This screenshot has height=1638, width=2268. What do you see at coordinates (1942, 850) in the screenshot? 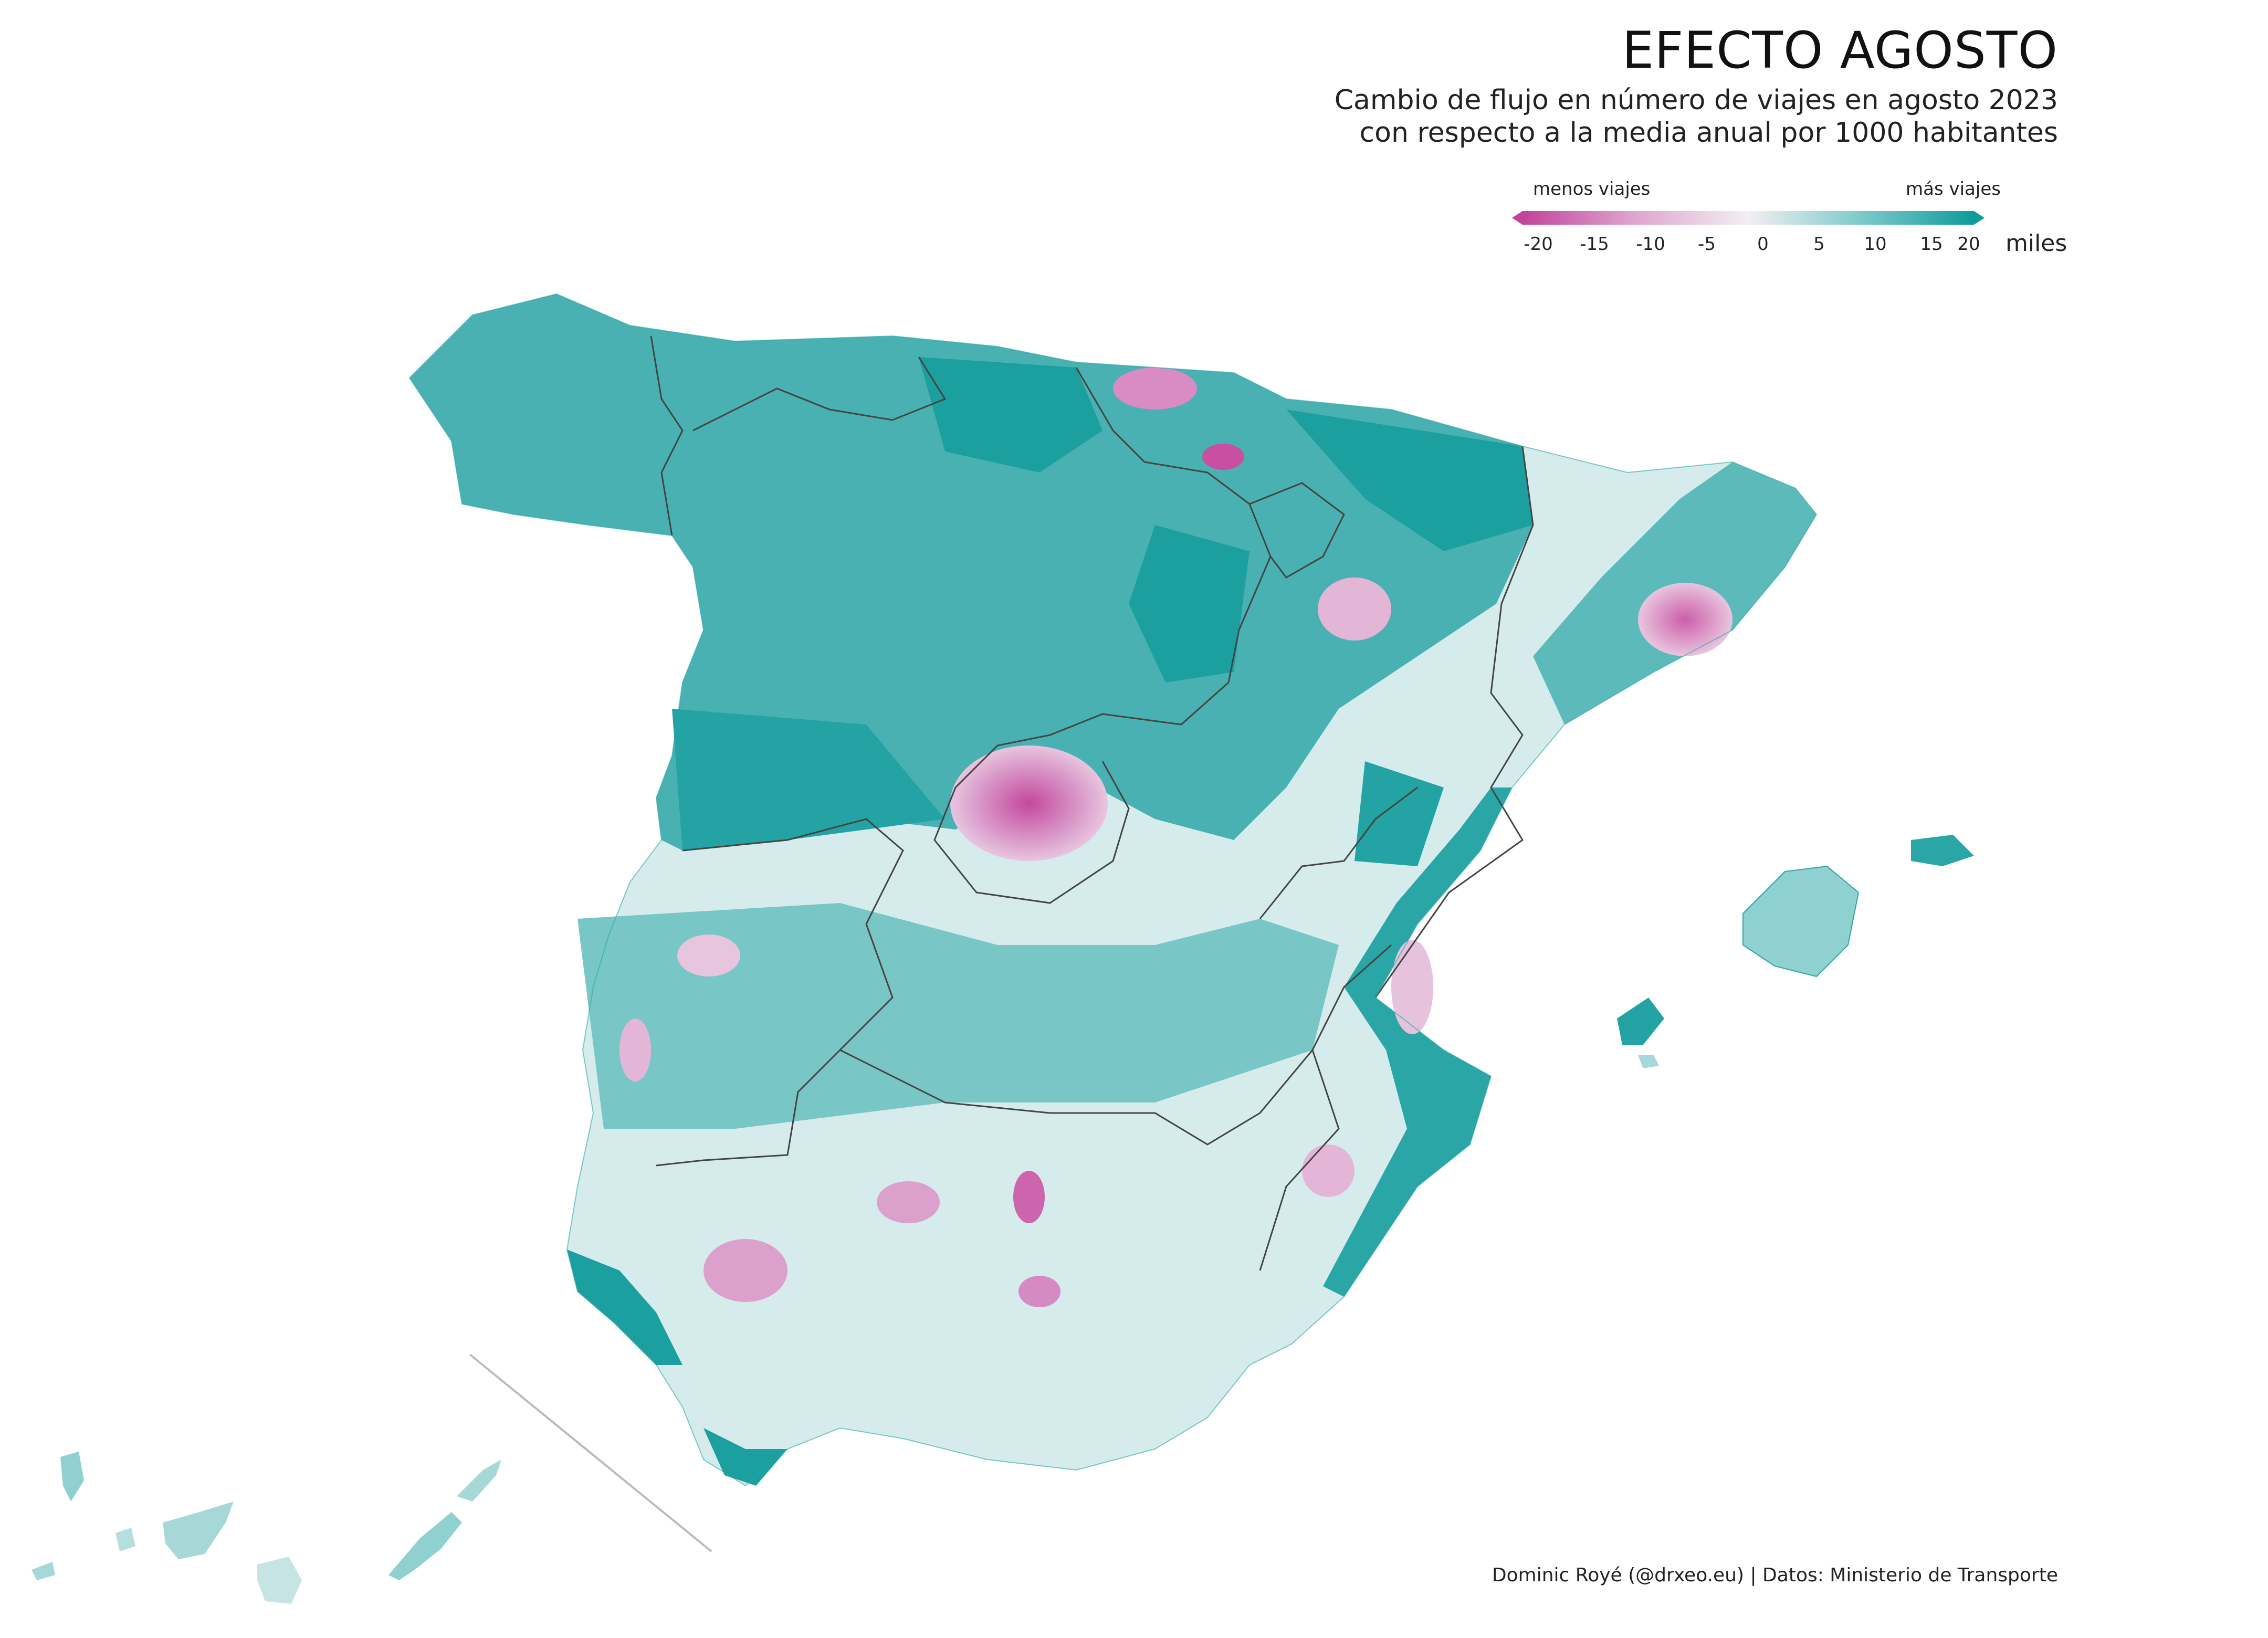
I see `menorca-island` at bounding box center [1942, 850].